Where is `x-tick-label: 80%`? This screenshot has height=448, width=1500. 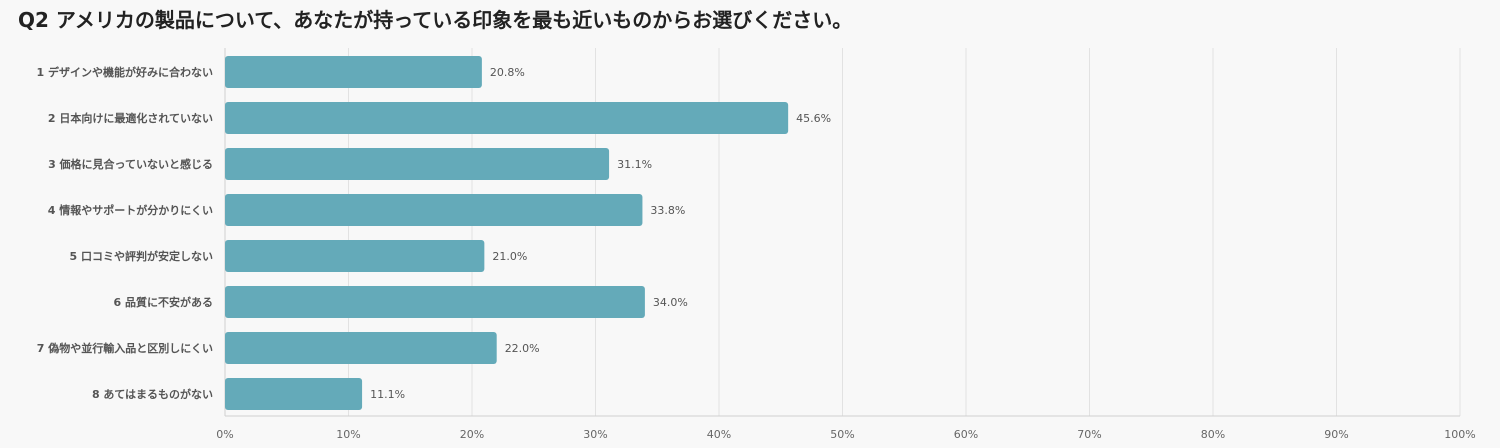
x-tick-label: 80% is located at coordinates (1213, 434).